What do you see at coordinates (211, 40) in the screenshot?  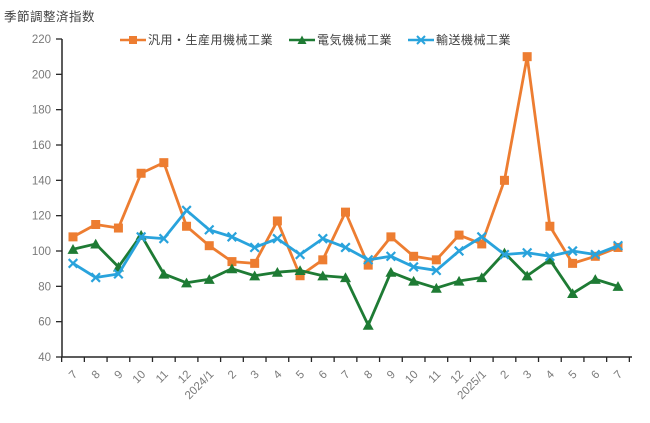 I see `legend-label: 汎用・生産用機械工業` at bounding box center [211, 40].